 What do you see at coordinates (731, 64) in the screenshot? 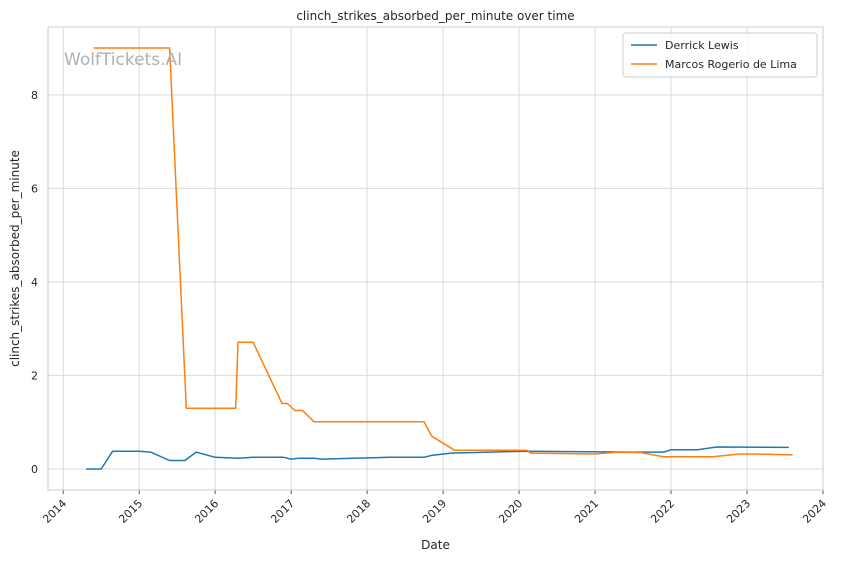
I see `legend-label-marcos-rogerio-de-lima: Marcos Rogerio de Lima` at bounding box center [731, 64].